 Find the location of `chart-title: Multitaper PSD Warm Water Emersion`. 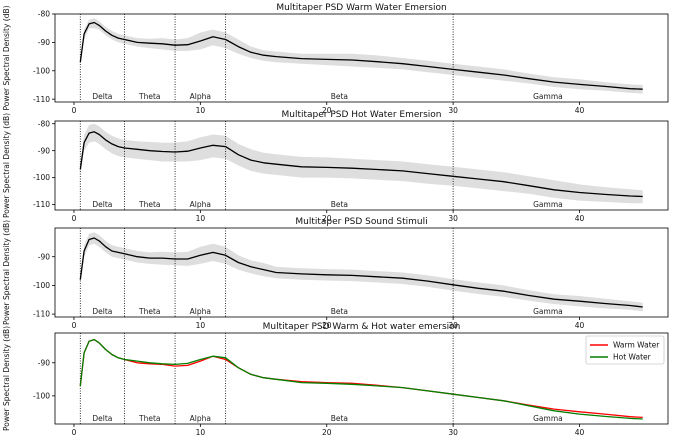

chart-title: Multitaper PSD Warm Water Emersion is located at coordinates (361, 8).